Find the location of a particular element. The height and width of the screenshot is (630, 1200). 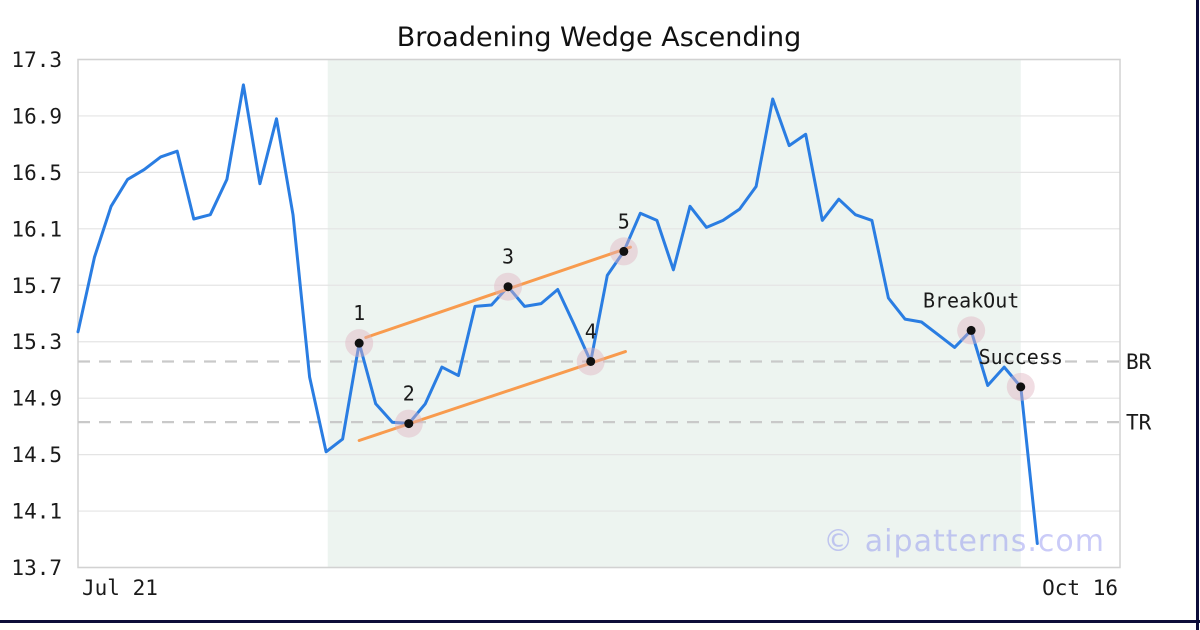

marker-dot-success is located at coordinates (1021, 387).